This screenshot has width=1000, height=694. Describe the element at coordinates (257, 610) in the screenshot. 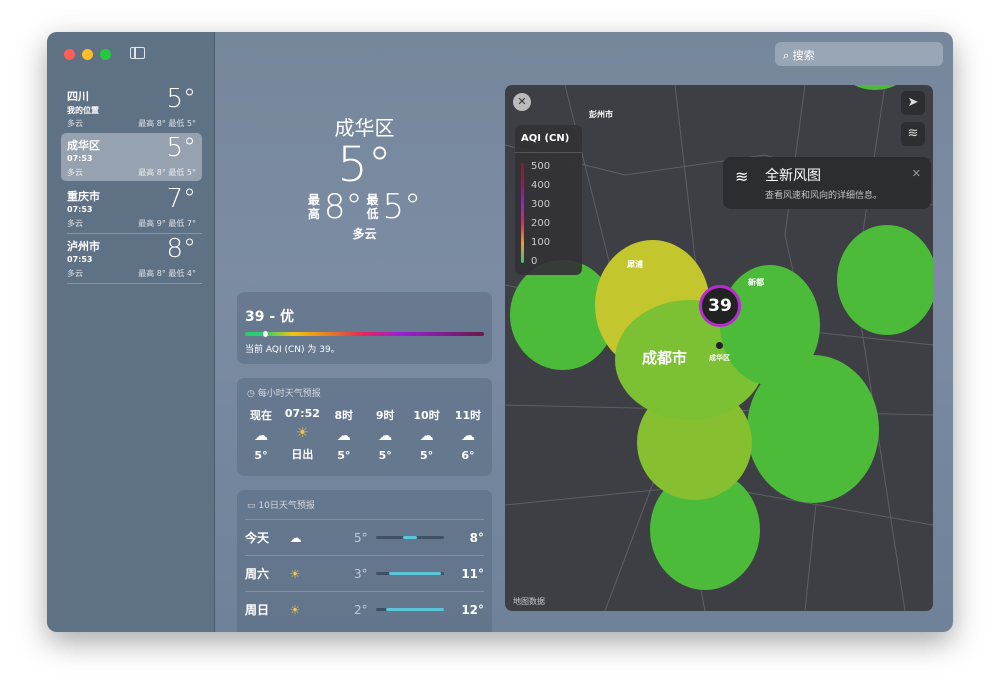

I see `day-name: 周日` at that location.